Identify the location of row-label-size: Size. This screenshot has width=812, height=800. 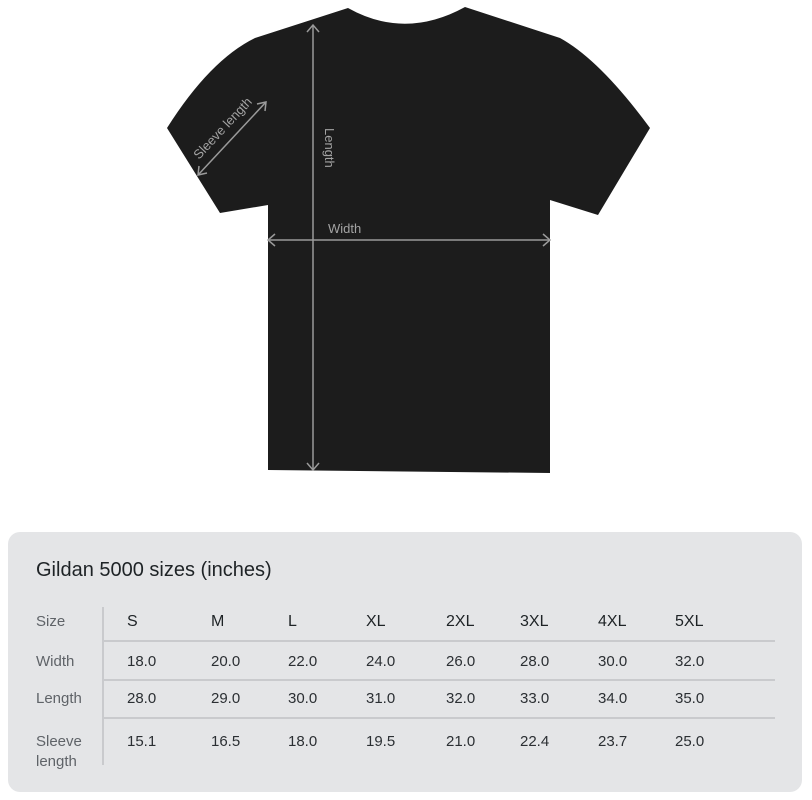
(51, 621).